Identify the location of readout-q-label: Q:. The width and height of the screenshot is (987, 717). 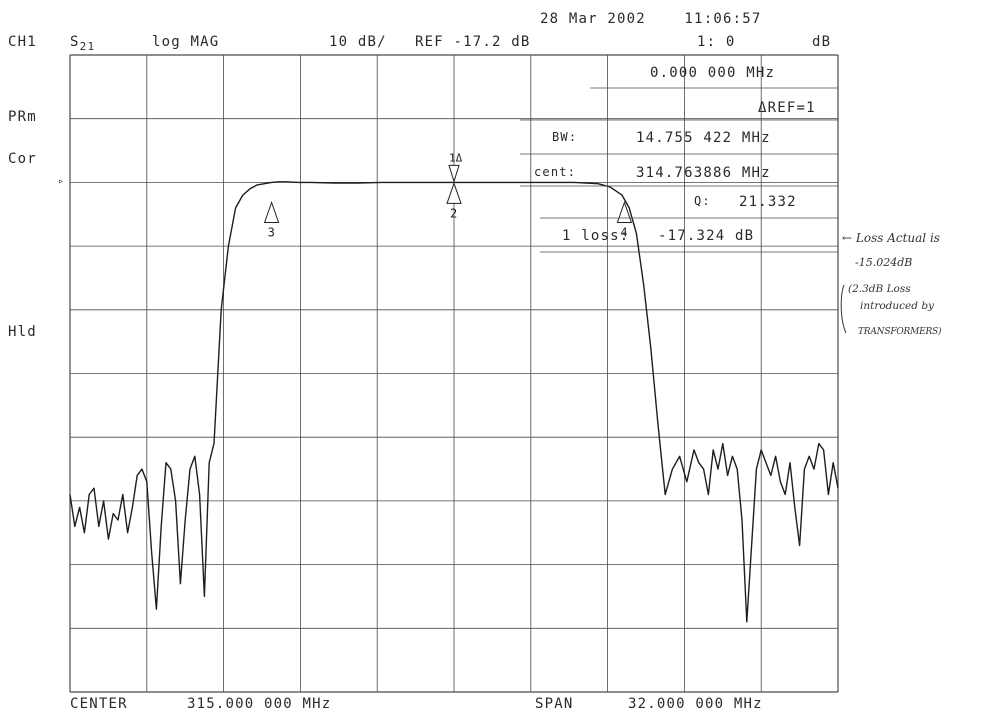
(702, 201).